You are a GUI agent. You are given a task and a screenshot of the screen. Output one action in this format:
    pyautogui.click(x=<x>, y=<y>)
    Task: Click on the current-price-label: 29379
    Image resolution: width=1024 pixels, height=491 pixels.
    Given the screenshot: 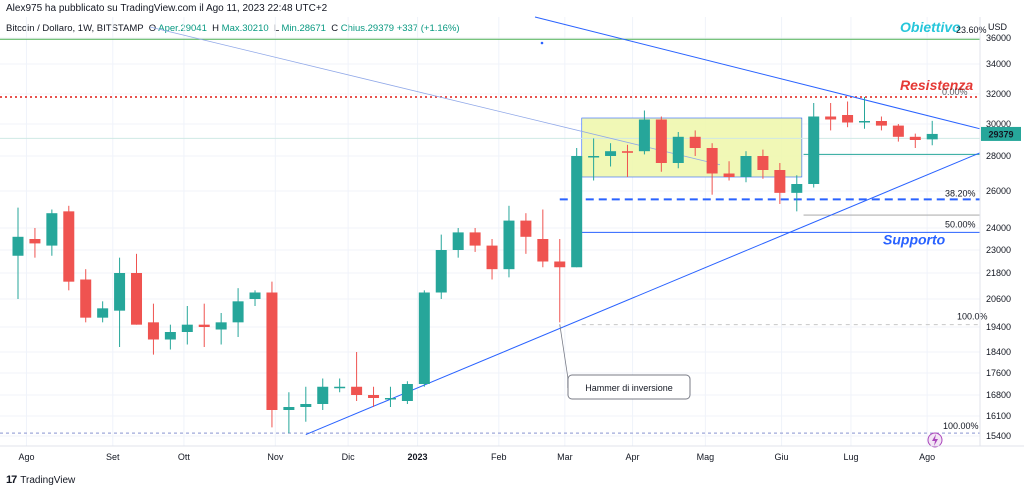 What is the action you would take?
    pyautogui.click(x=1000, y=134)
    